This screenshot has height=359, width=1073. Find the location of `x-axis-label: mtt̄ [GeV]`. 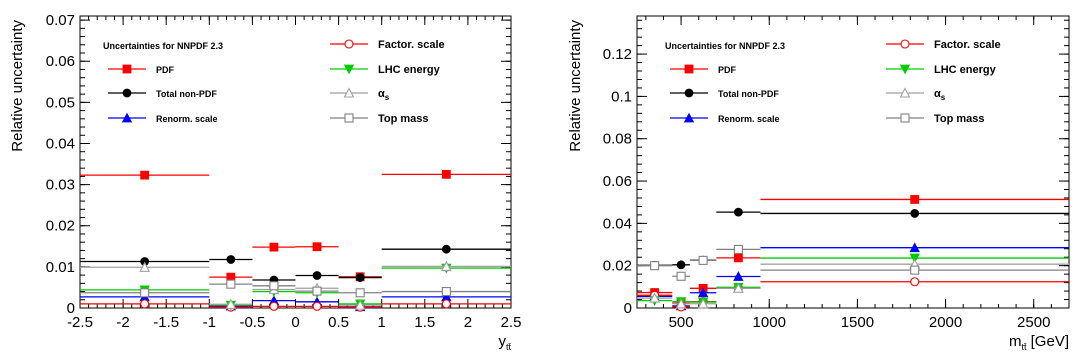

x-axis-label: mtt̄ [GeV] is located at coordinates (1039, 342).